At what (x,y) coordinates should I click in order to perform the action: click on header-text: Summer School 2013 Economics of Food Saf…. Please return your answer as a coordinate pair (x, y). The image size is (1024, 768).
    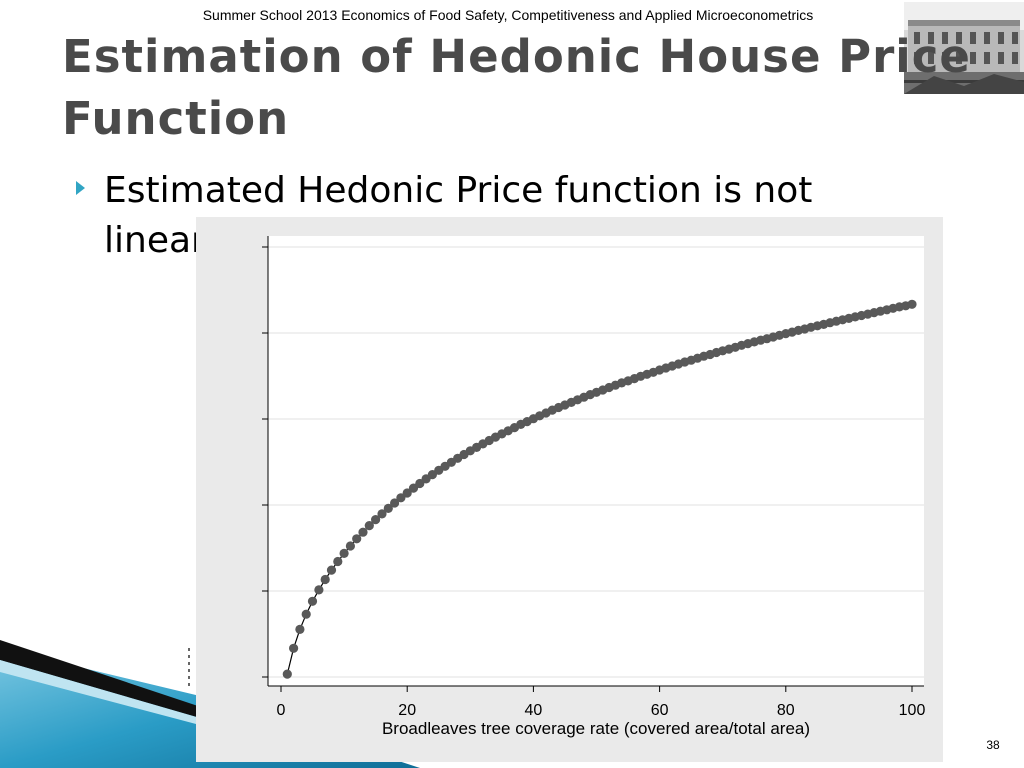
    Looking at the image, I should click on (508, 15).